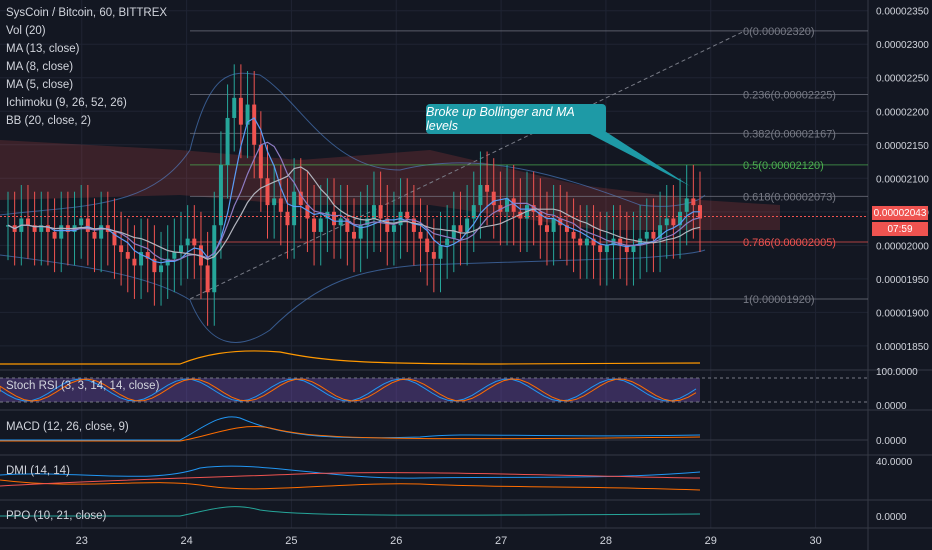 This screenshot has height=550, width=932. What do you see at coordinates (40, 85) in the screenshot?
I see `study-ma5: MA (5, close)` at bounding box center [40, 85].